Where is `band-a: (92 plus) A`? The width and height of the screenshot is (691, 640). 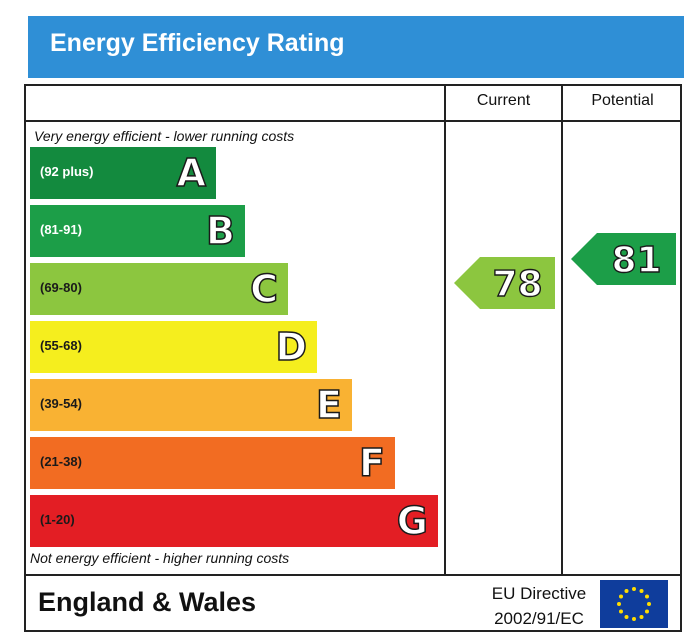
band-a: (92 plus) A is located at coordinates (123, 173).